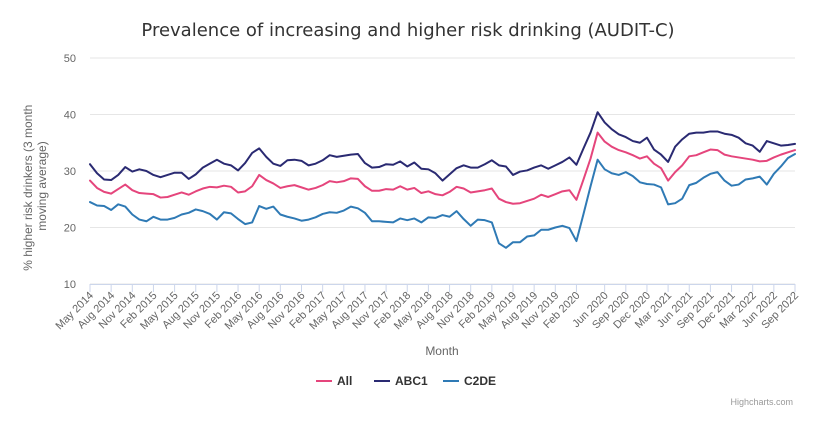 This screenshot has height=423, width=816. Describe the element at coordinates (334, 381) in the screenshot. I see `legend-item-all: All` at that location.